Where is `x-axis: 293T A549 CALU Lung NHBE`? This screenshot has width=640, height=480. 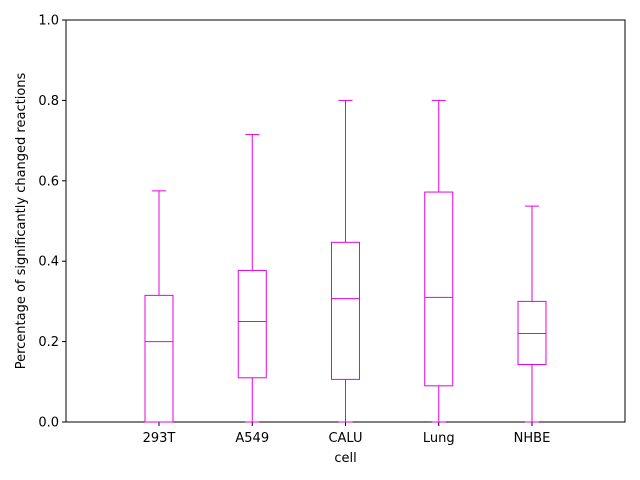 x-axis: 293T A549 CALU Lung NHBE is located at coordinates (347, 434).